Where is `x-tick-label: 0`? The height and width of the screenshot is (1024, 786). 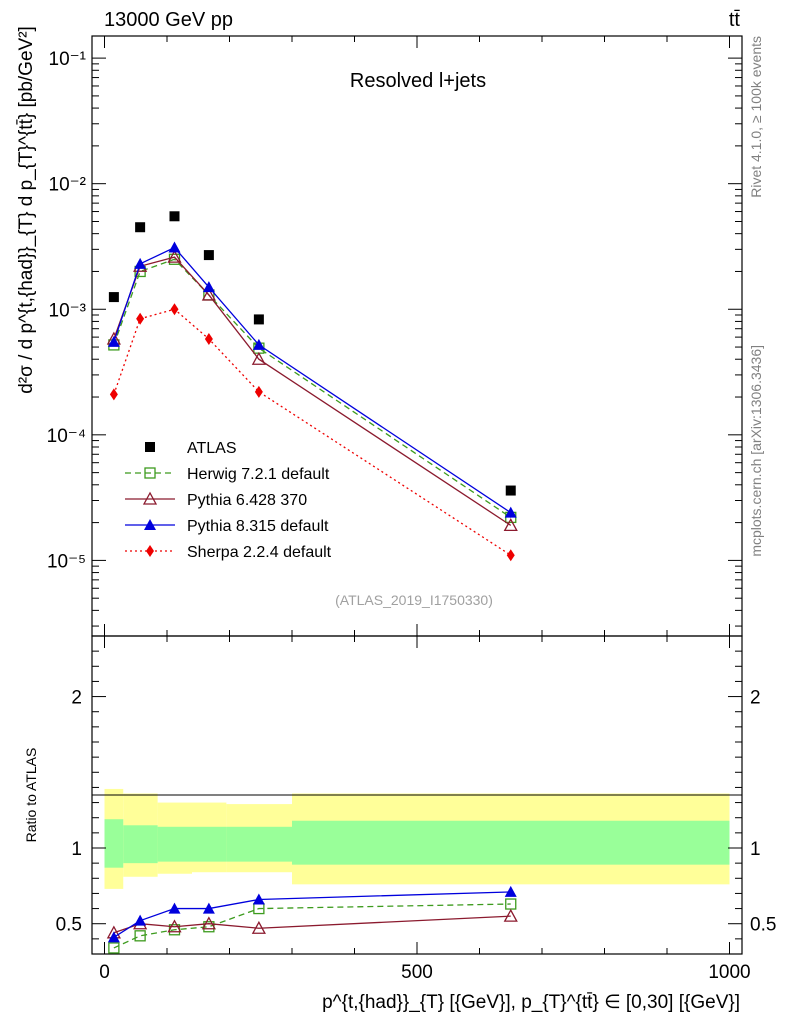 x-tick-label: 0 is located at coordinates (104, 972).